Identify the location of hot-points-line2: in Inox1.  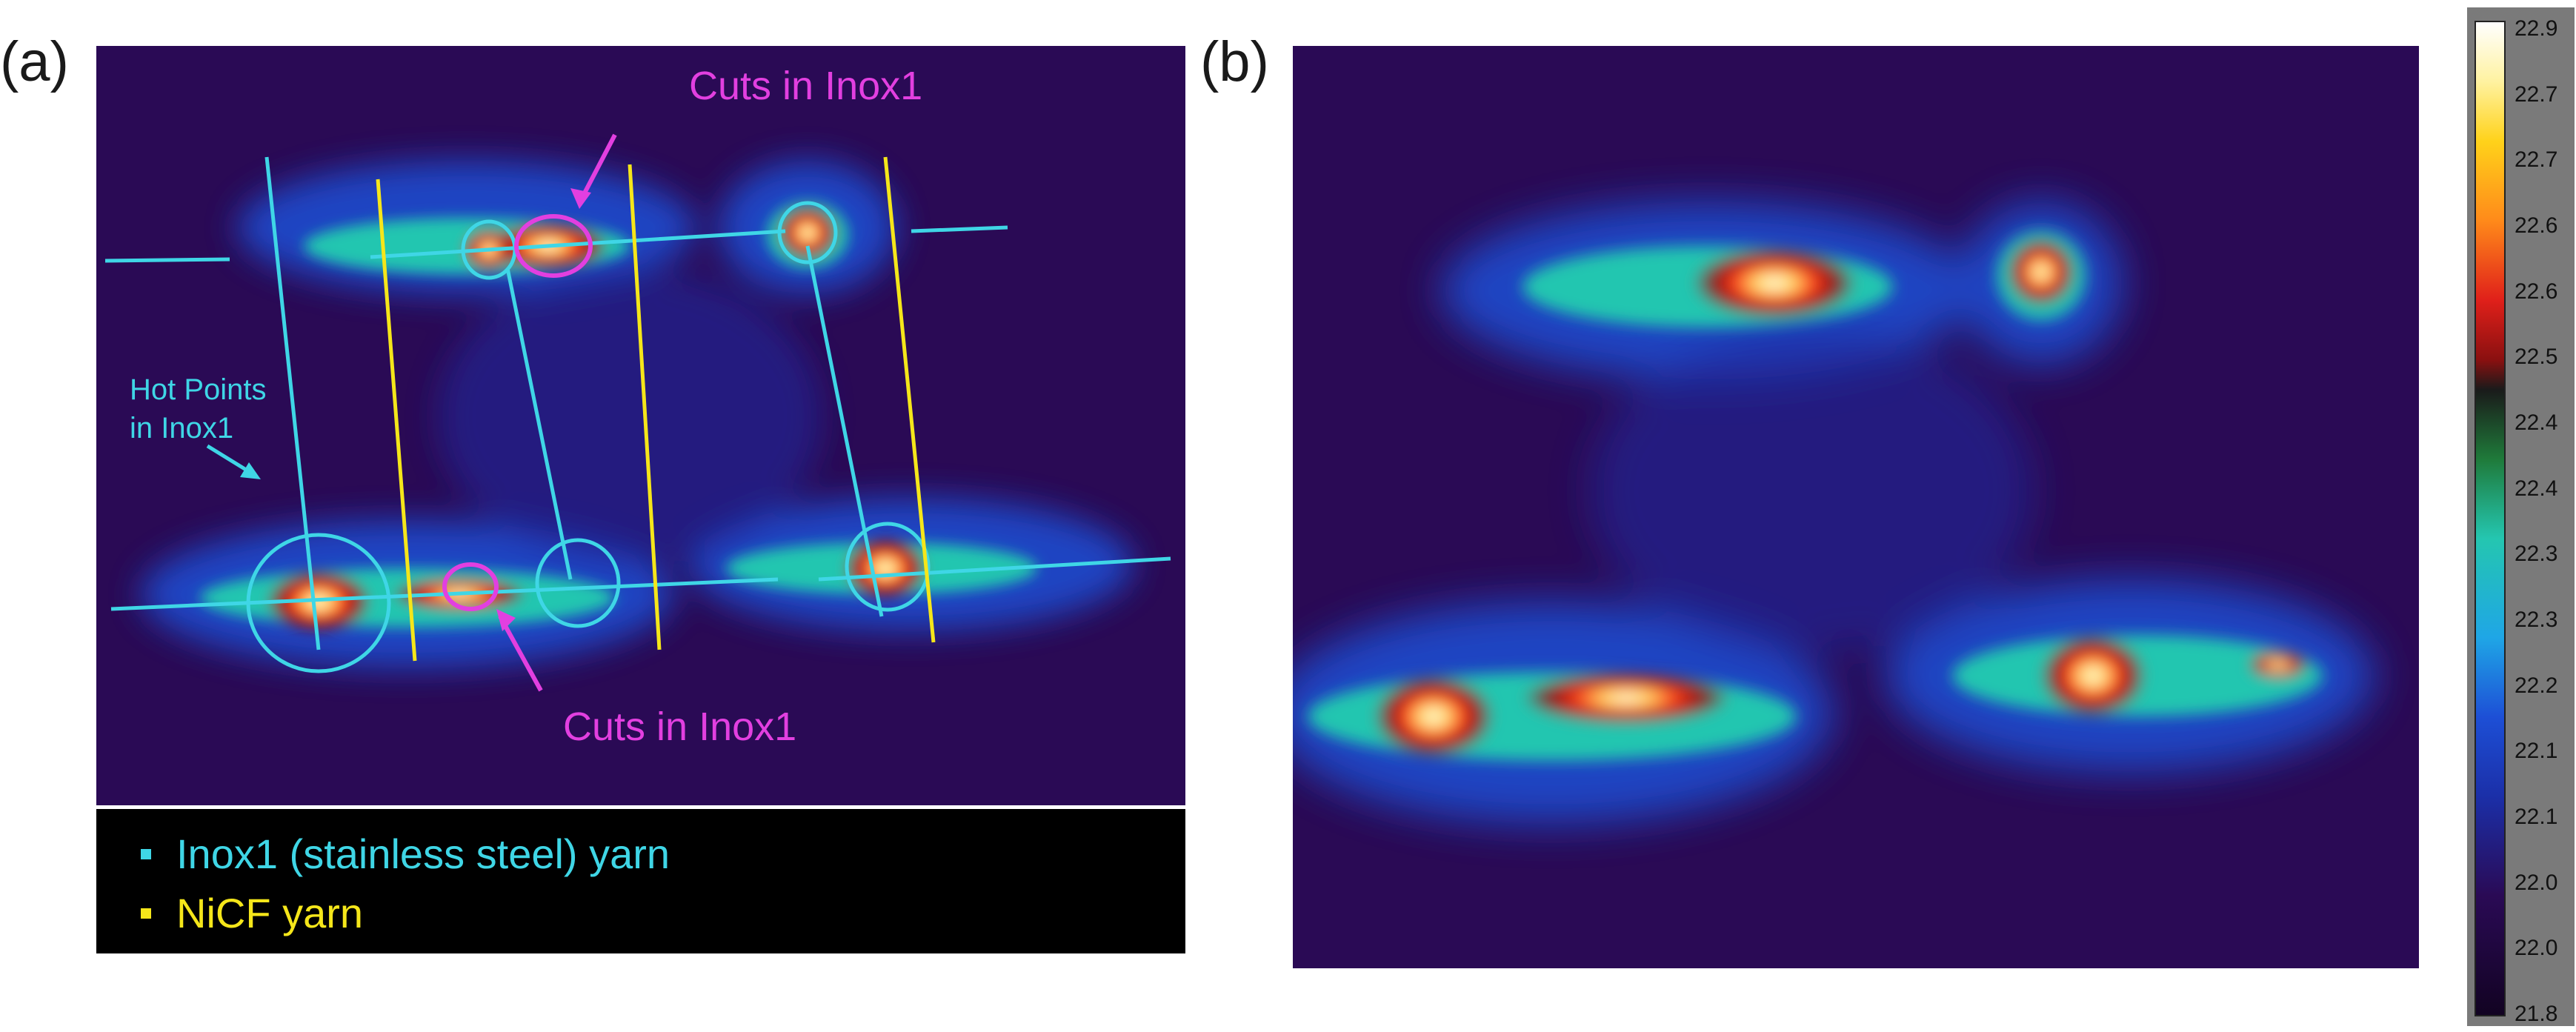
(182, 428).